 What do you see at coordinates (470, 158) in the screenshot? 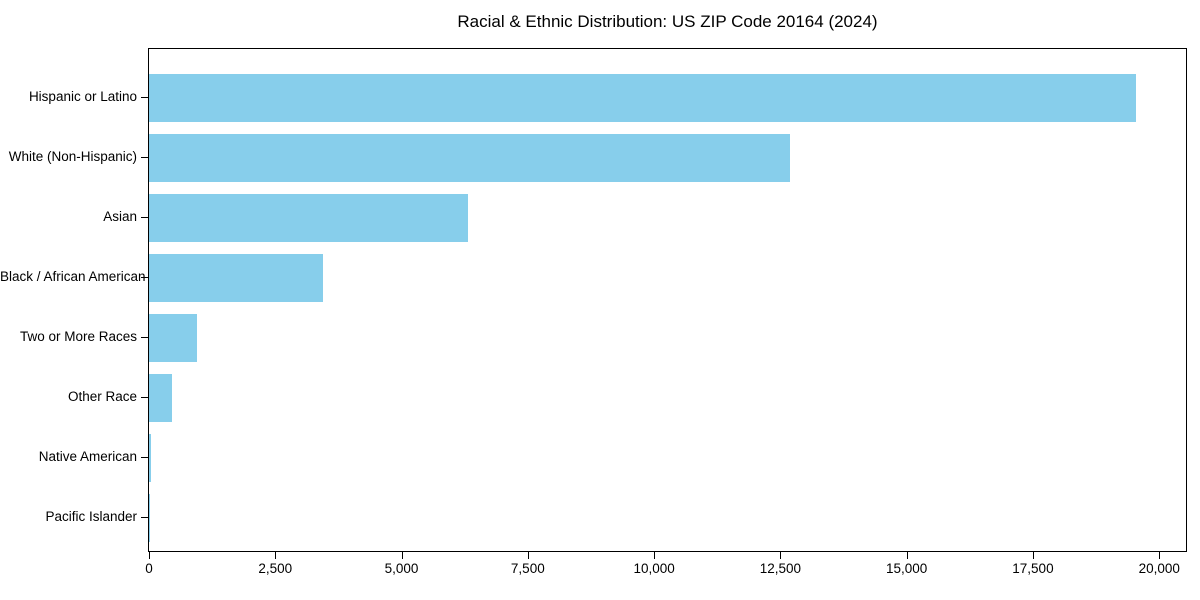
I see `bar-white-non-hispanic` at bounding box center [470, 158].